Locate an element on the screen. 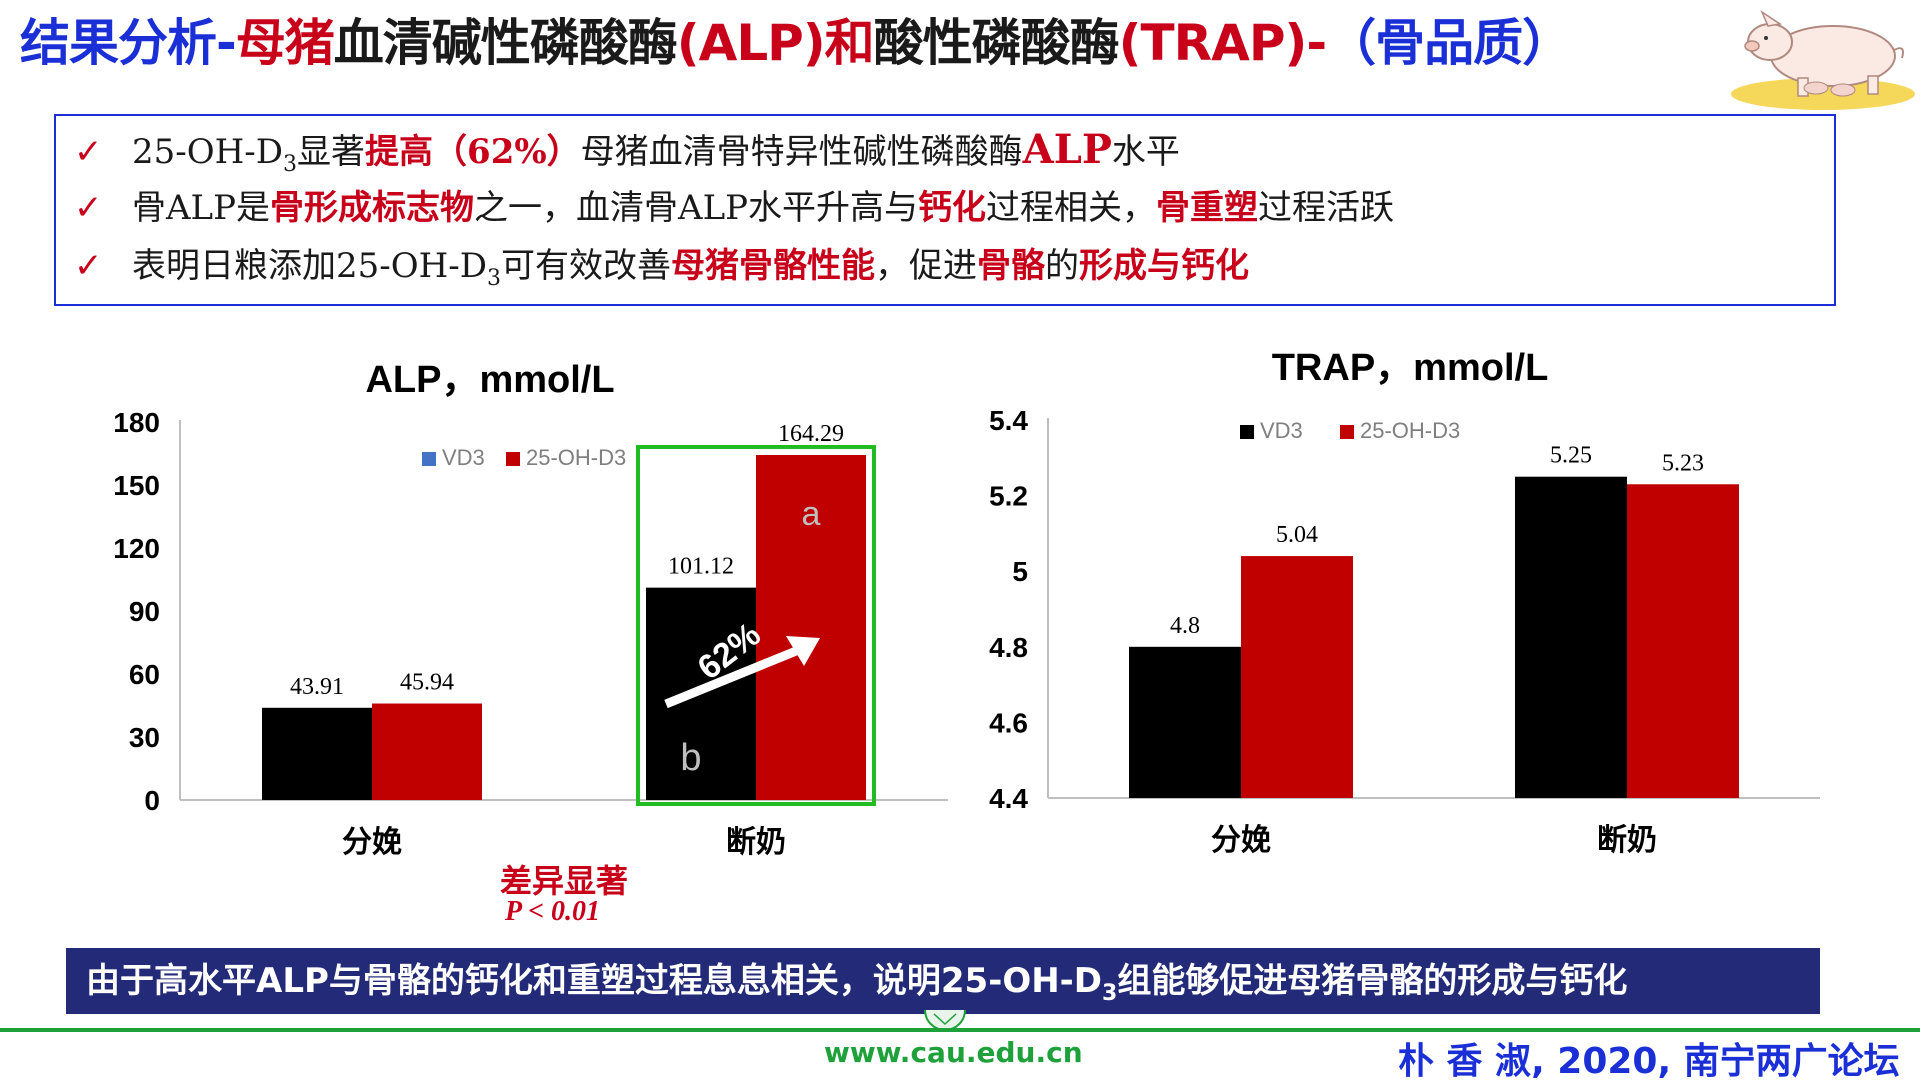 This screenshot has width=1920, height=1084. footer-citation: 朴 香 淑, 2020, 南宁两广论坛 is located at coordinates (1649, 1061).